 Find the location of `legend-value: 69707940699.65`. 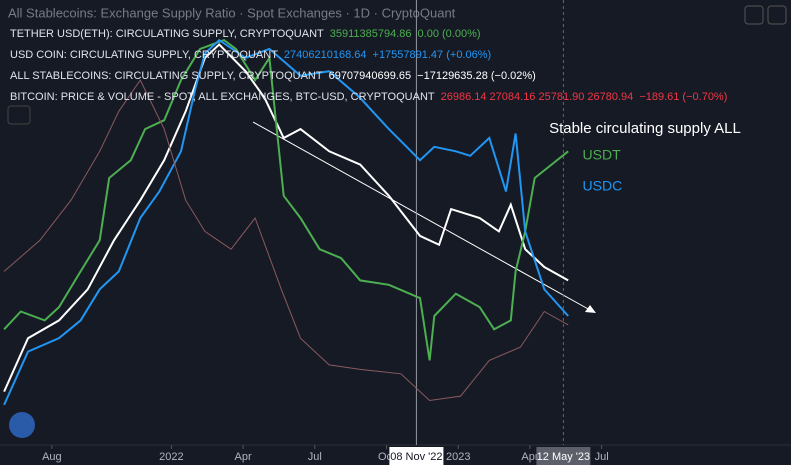

legend-value: 69707940699.65 is located at coordinates (370, 76).